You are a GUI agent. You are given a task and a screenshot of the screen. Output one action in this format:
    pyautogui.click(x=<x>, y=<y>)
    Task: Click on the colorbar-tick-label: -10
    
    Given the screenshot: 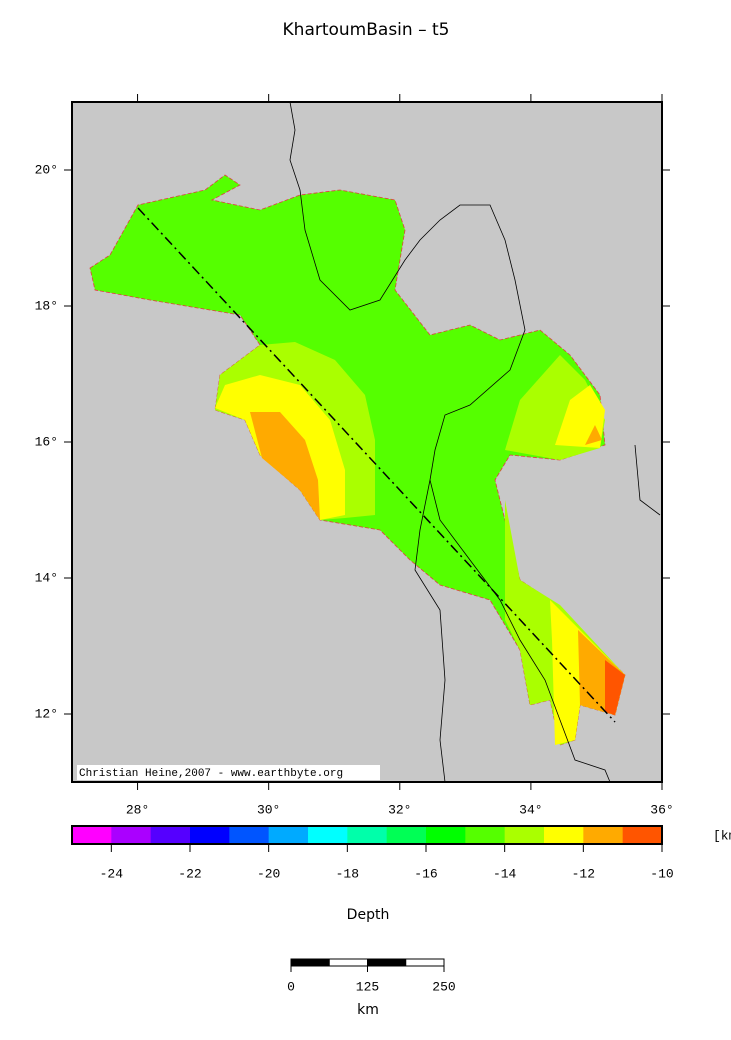 What is the action you would take?
    pyautogui.click(x=661, y=873)
    